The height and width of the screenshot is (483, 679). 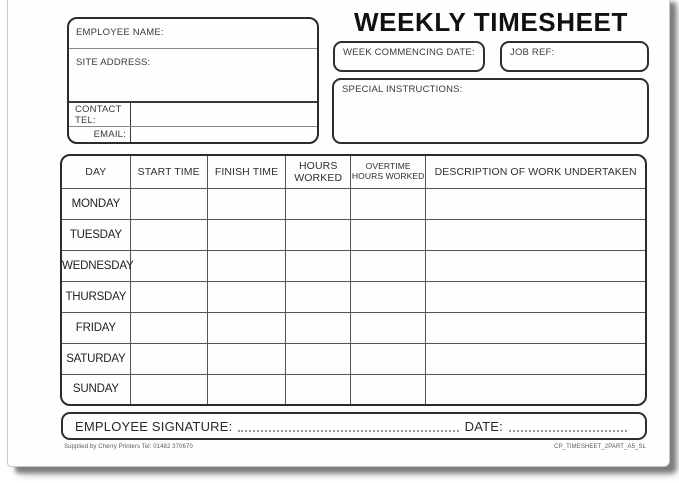 I want to click on email-row: EMAIL:, so click(x=193, y=134).